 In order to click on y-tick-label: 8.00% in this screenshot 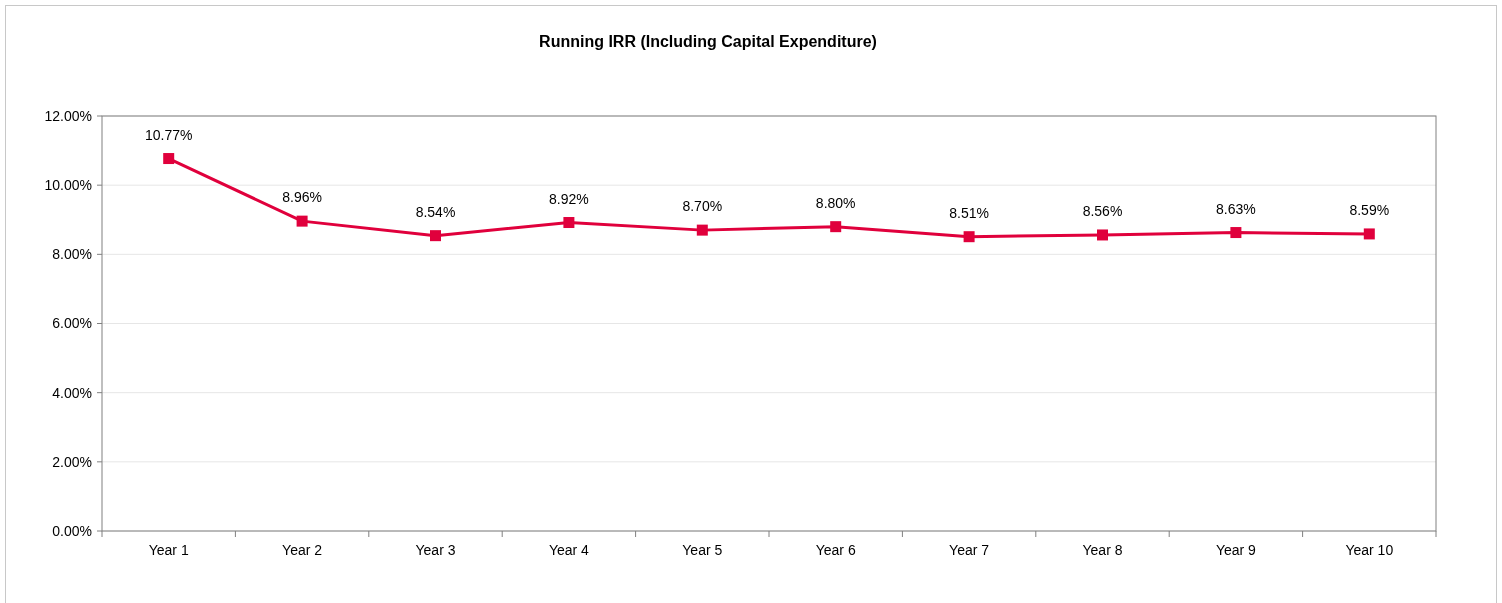, I will do `click(72, 254)`.